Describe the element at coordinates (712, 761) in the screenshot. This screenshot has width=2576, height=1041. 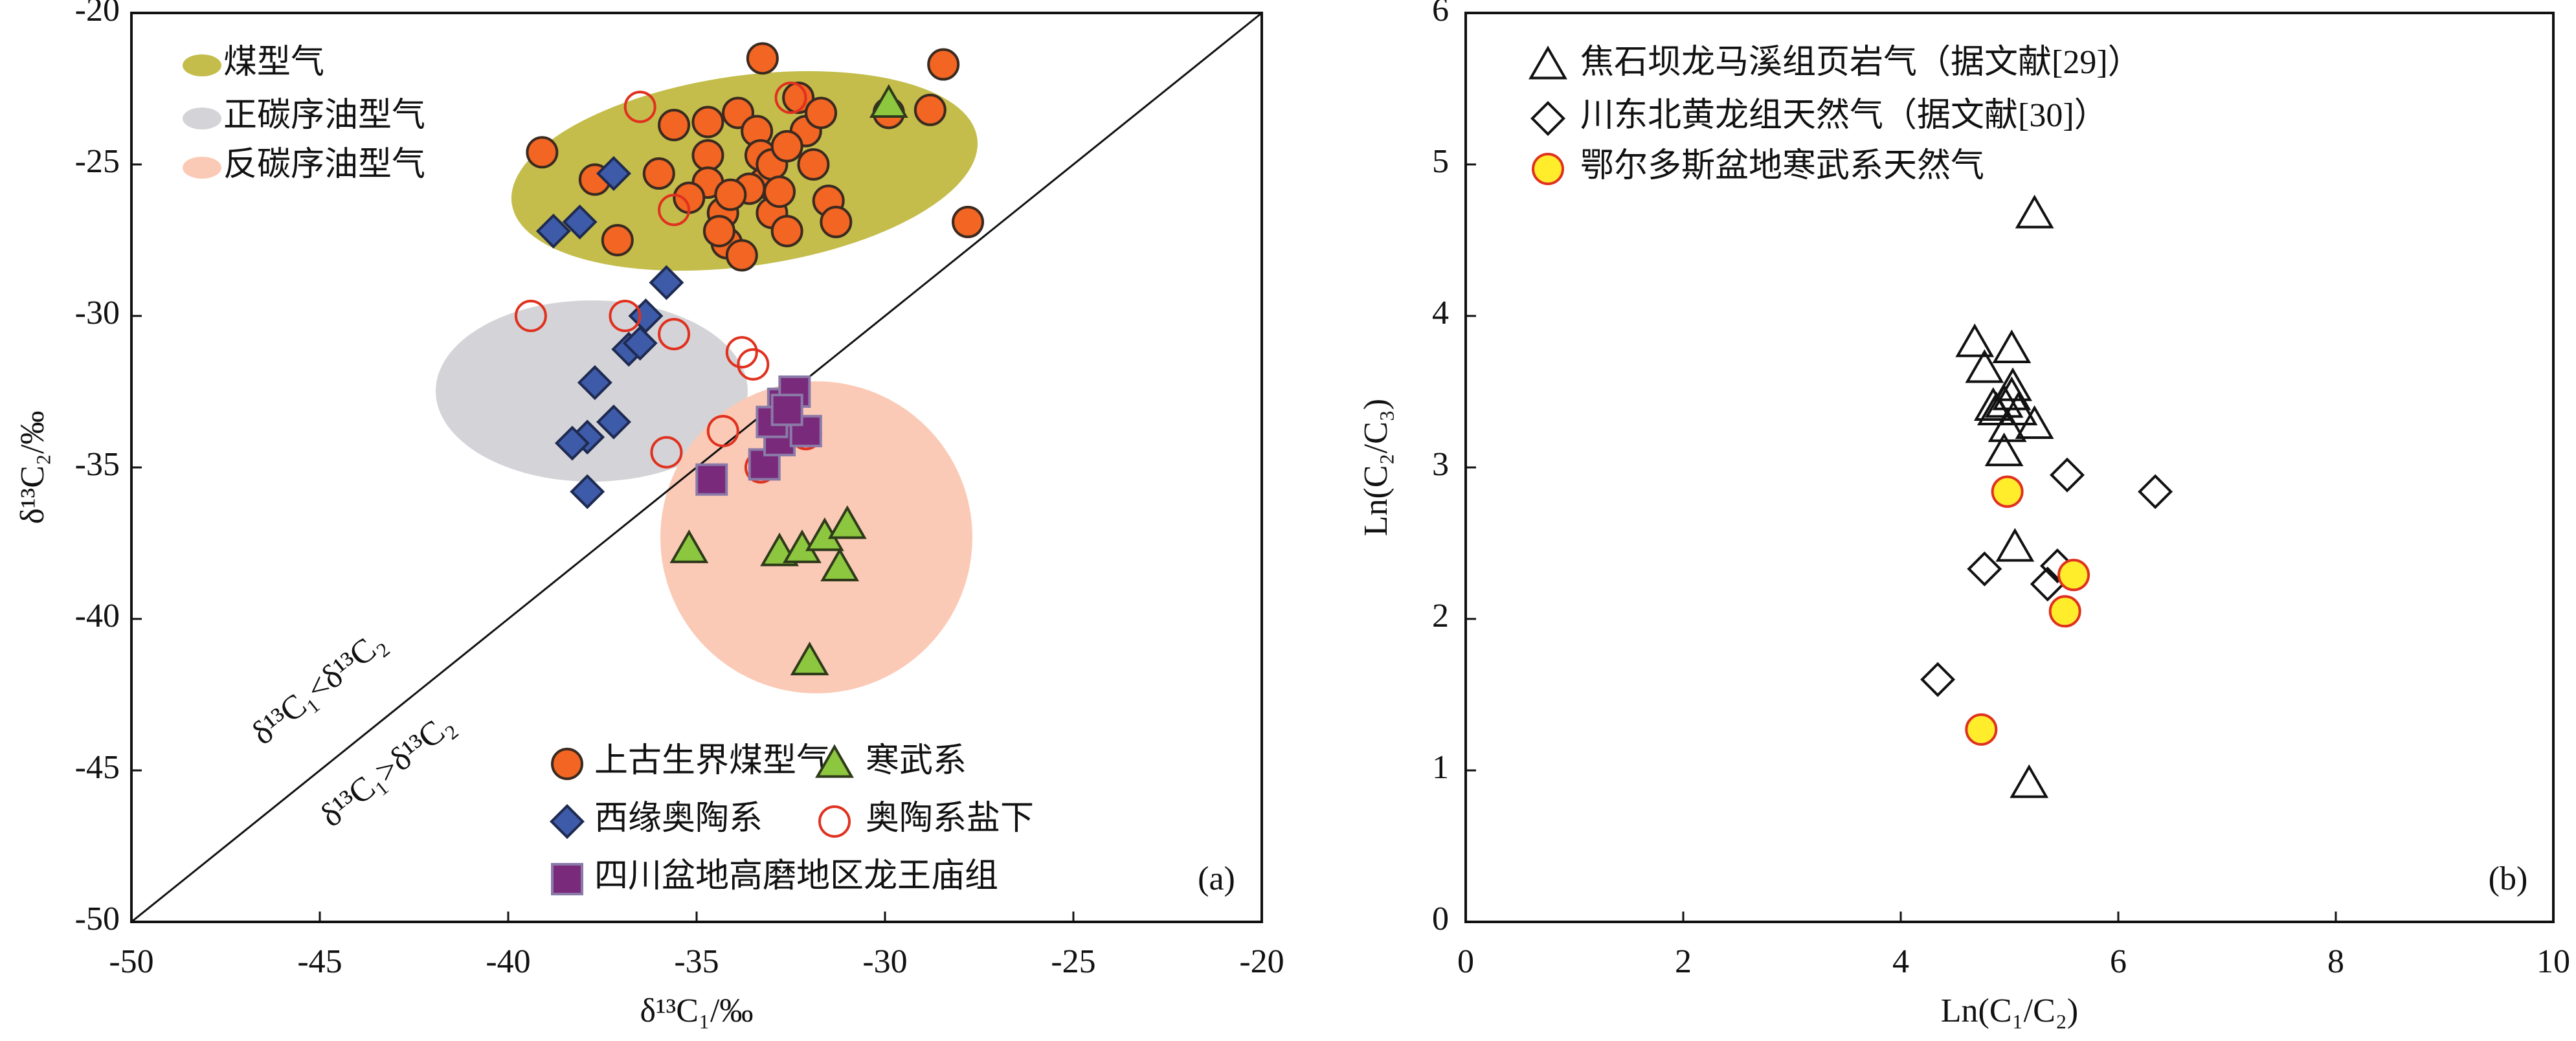
I see `legend-label: 上古生界煤型气` at that location.